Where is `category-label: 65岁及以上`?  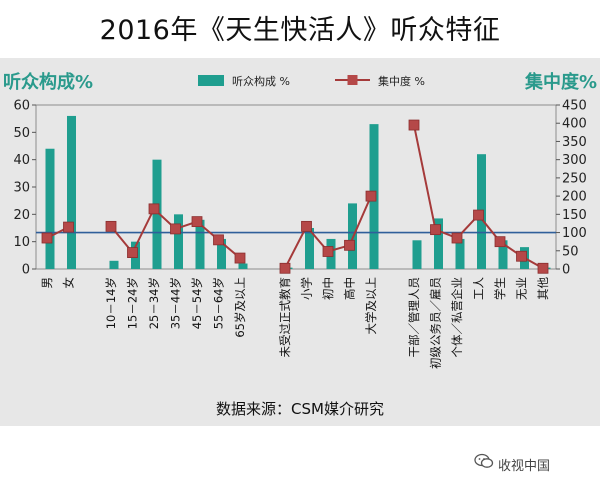 category-label: 65岁及以上 is located at coordinates (240, 307).